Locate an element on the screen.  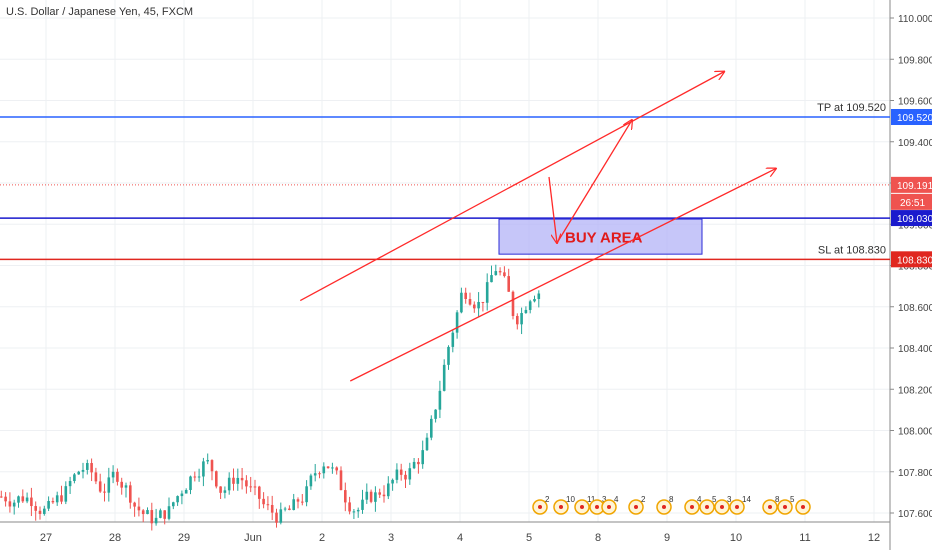
x-tick-label: 8 is located at coordinates (598, 538).